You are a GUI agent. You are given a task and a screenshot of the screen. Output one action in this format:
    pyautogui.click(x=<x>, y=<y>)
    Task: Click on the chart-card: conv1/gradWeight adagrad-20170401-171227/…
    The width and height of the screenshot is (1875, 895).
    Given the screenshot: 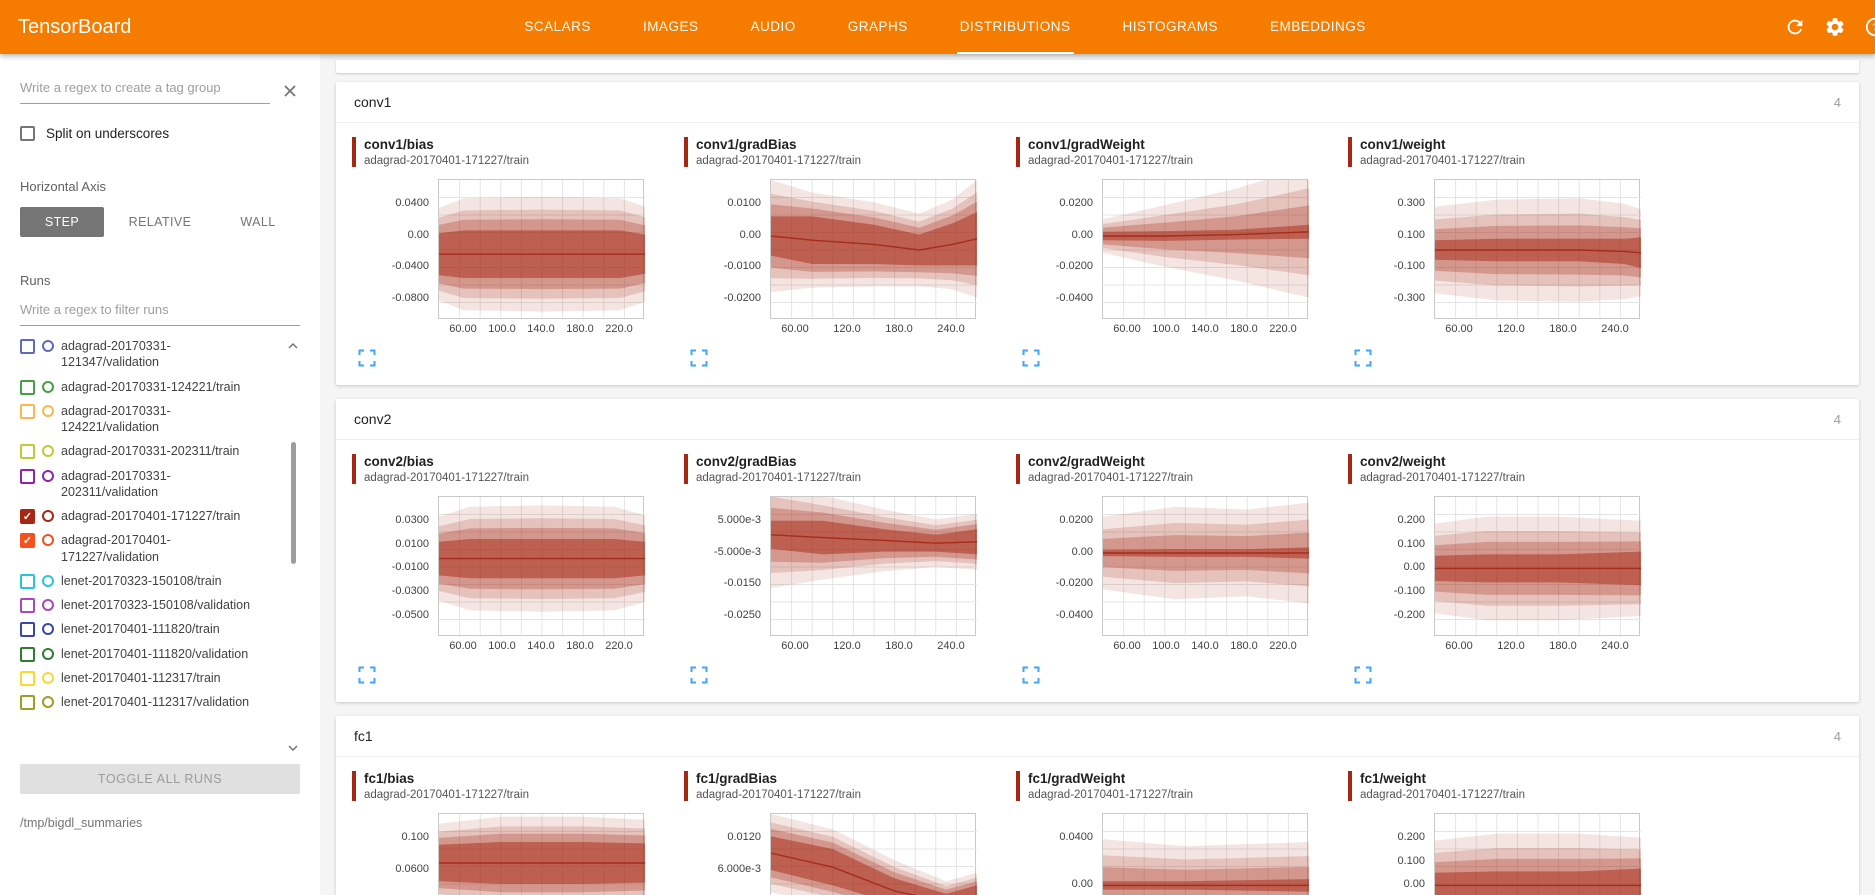 What is the action you would take?
    pyautogui.click(x=1182, y=252)
    